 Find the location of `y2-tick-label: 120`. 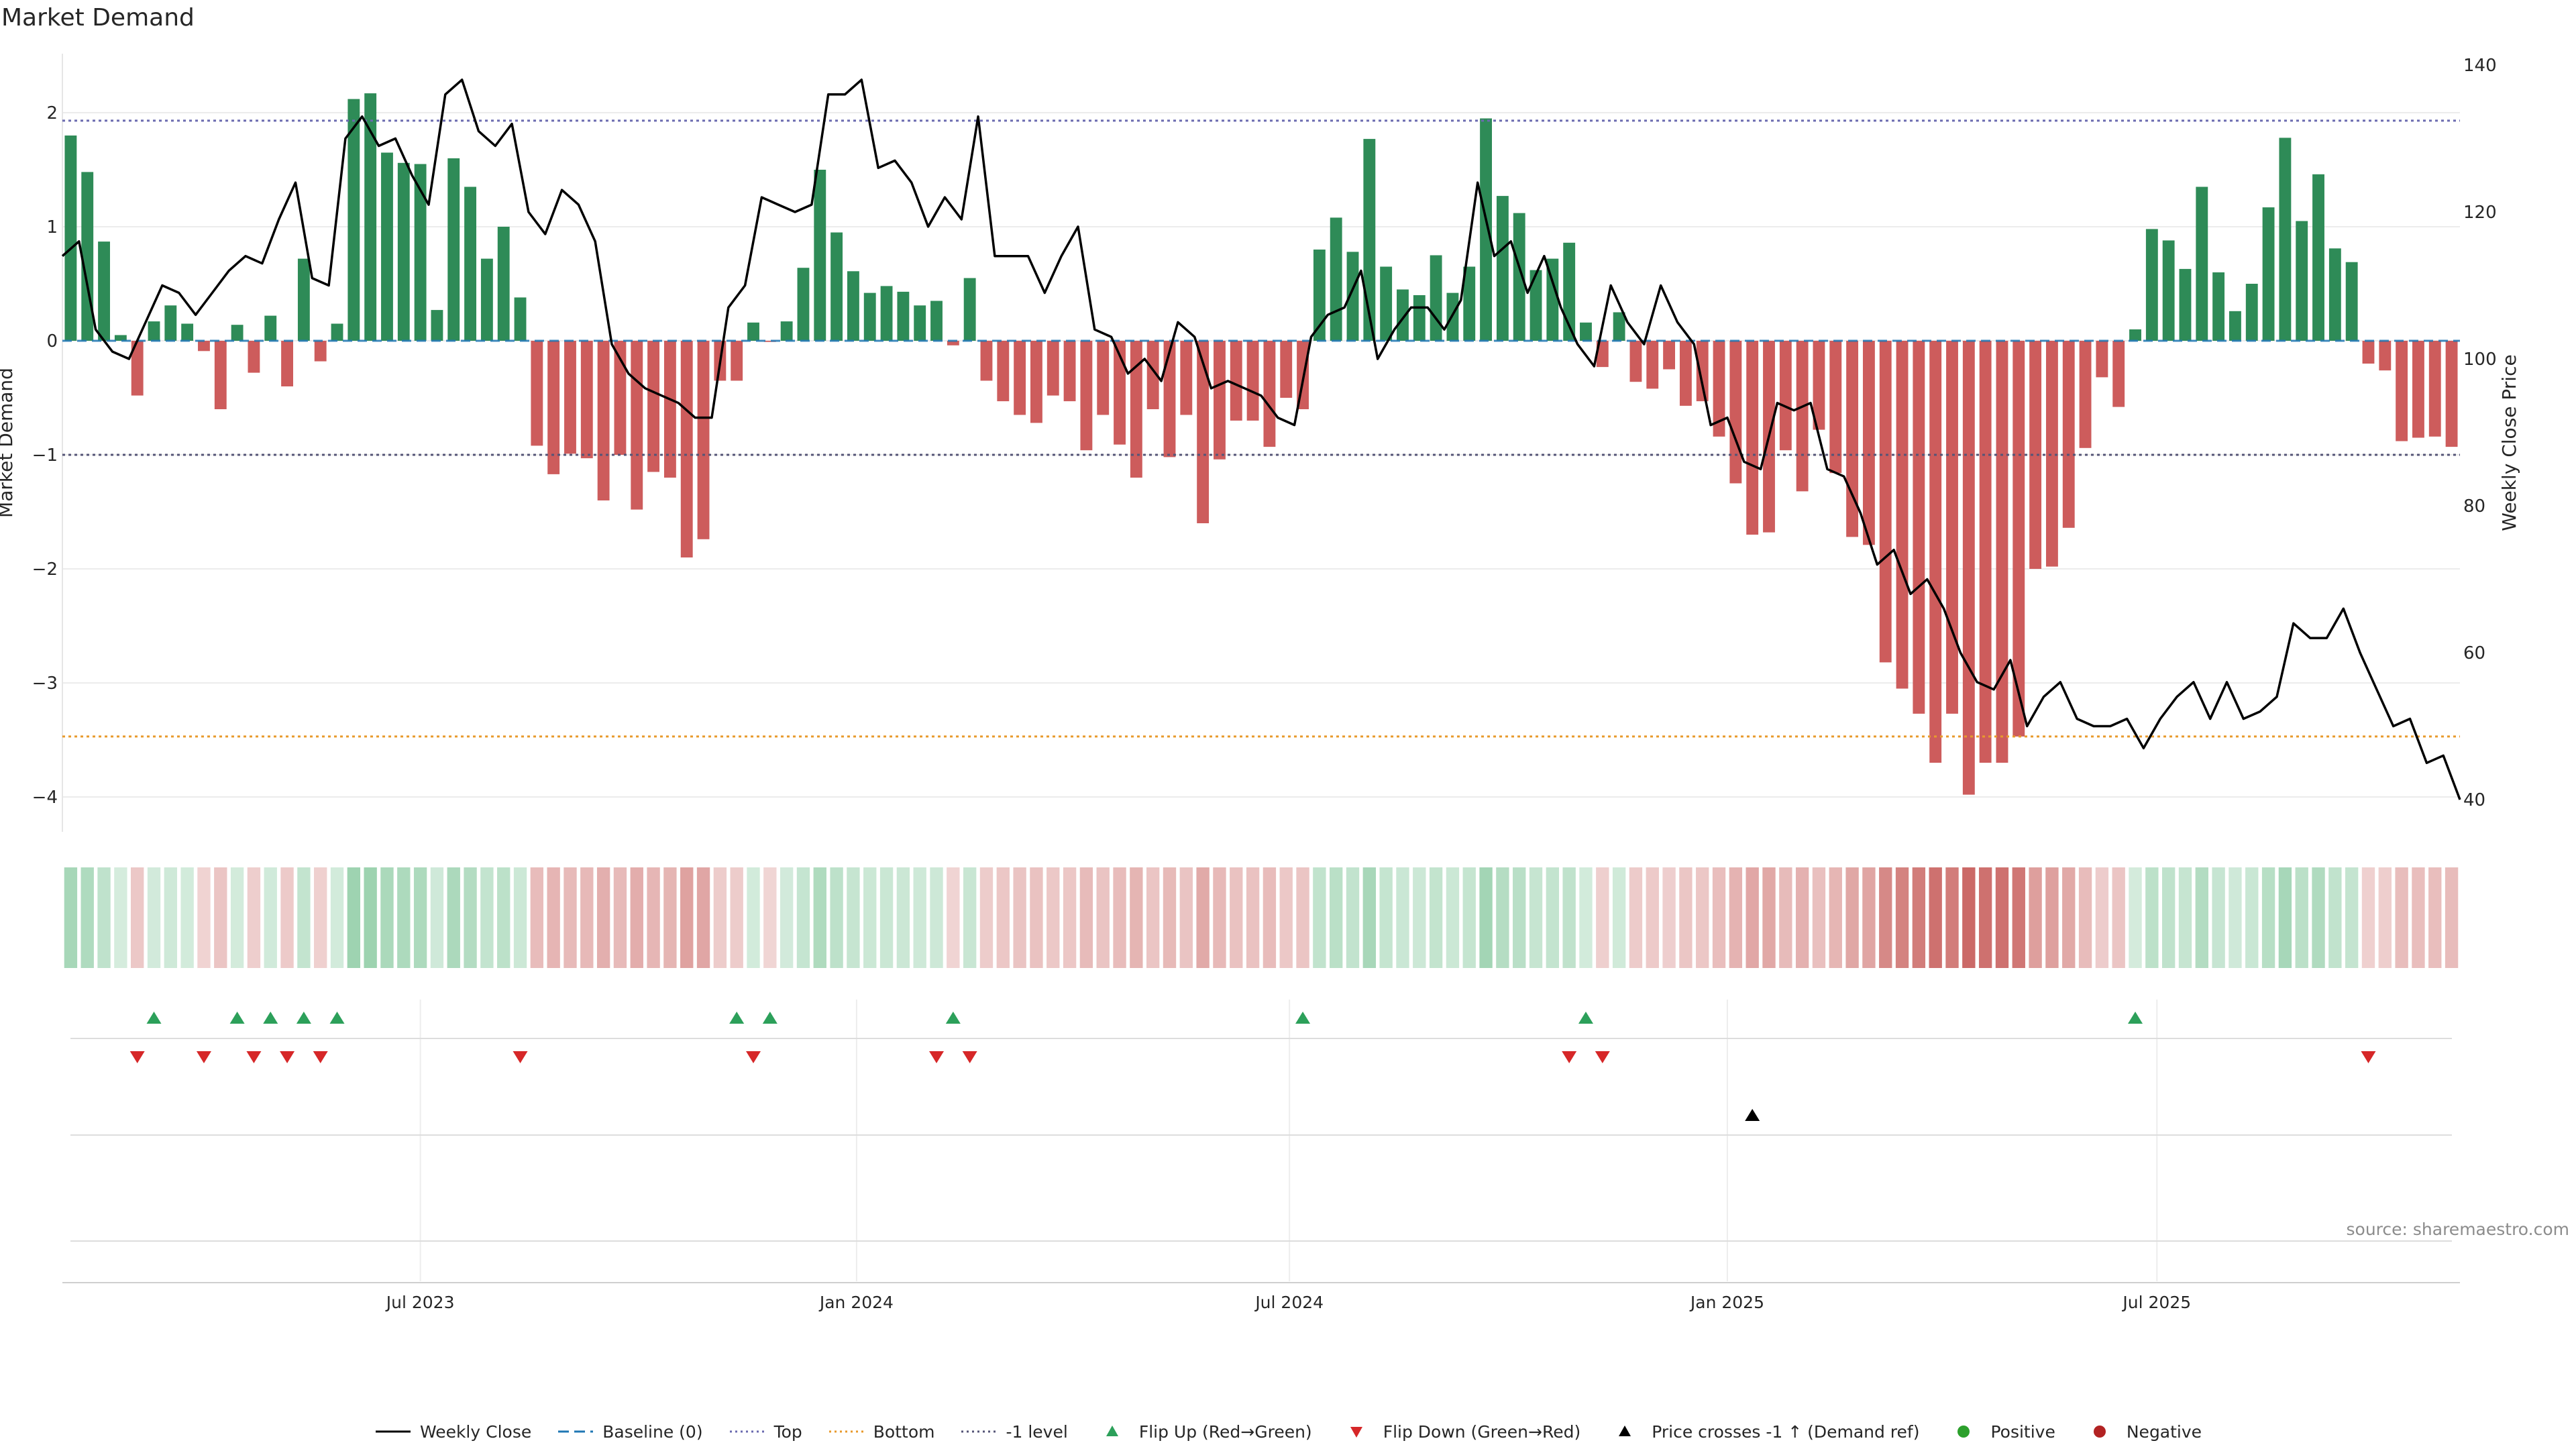

y2-tick-label: 120 is located at coordinates (2480, 213).